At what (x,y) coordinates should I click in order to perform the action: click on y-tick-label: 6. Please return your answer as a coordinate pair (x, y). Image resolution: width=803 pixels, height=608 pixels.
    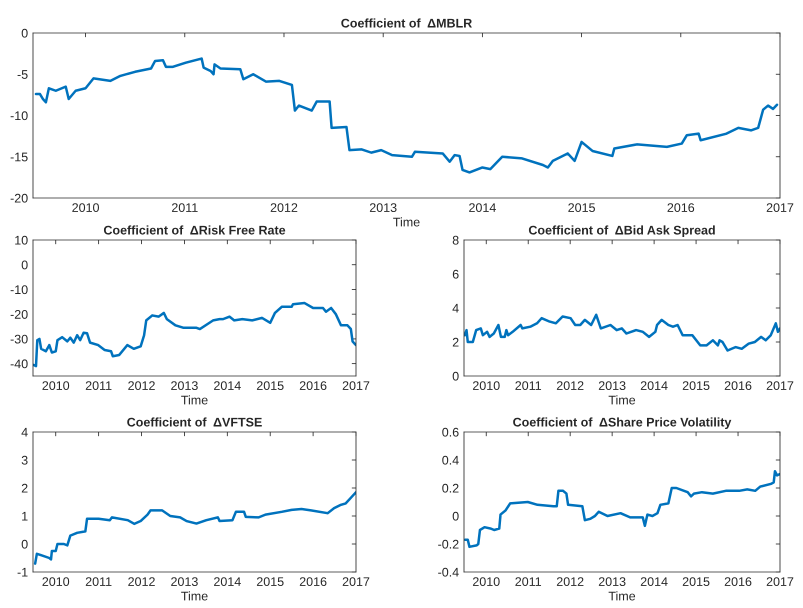
    Looking at the image, I should click on (455, 274).